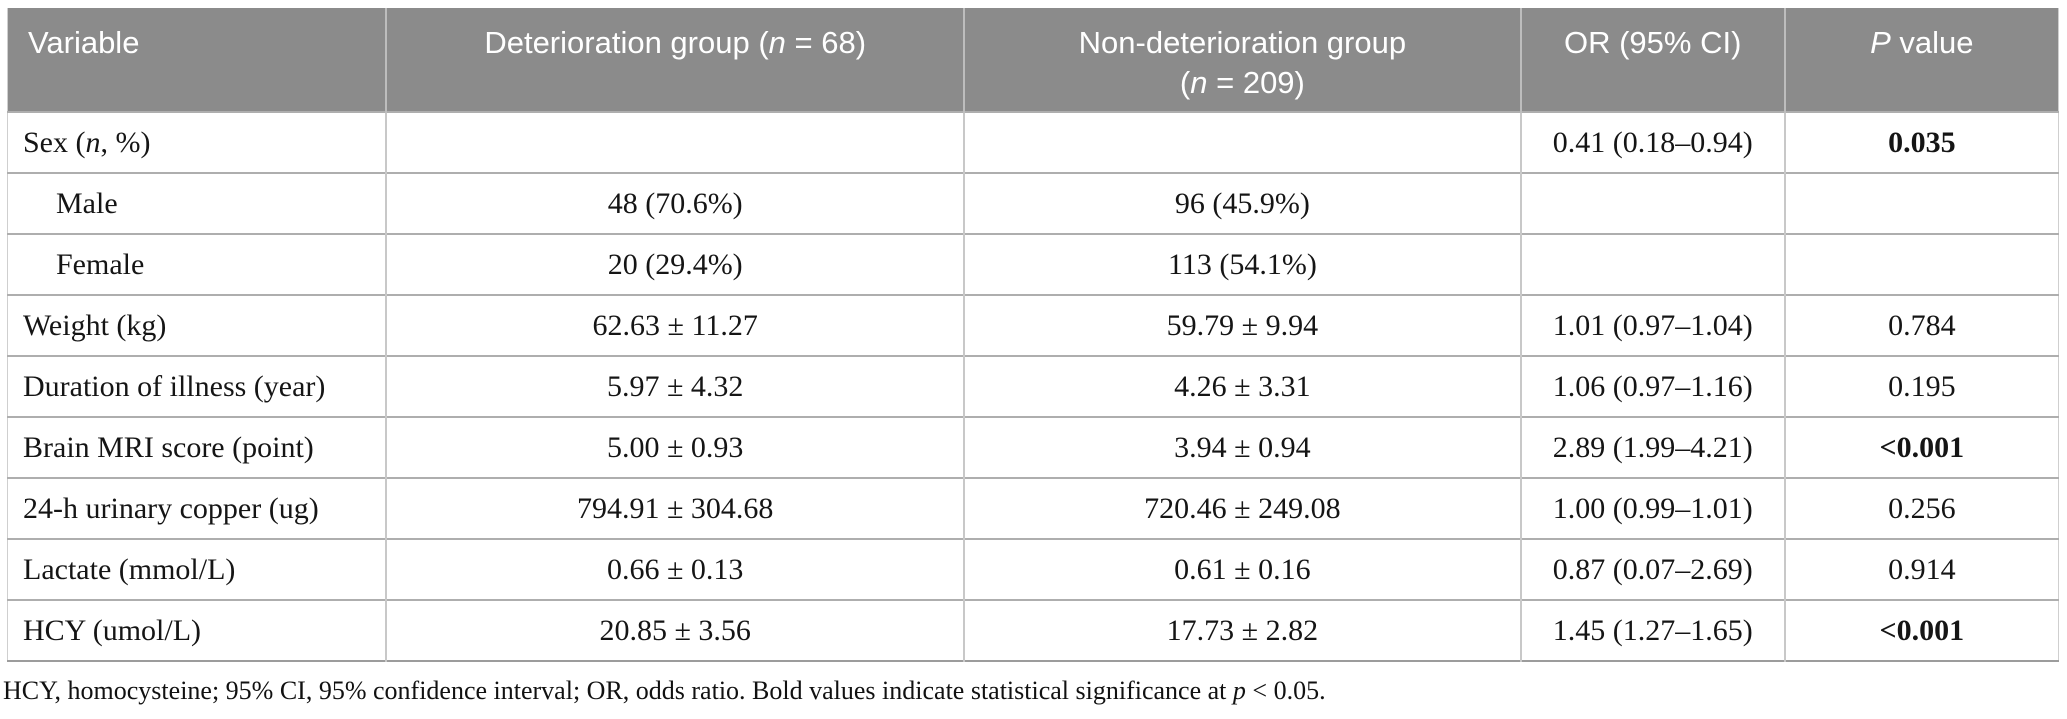 The height and width of the screenshot is (719, 2067). What do you see at coordinates (675, 142) in the screenshot?
I see `cell-deterioration-value` at bounding box center [675, 142].